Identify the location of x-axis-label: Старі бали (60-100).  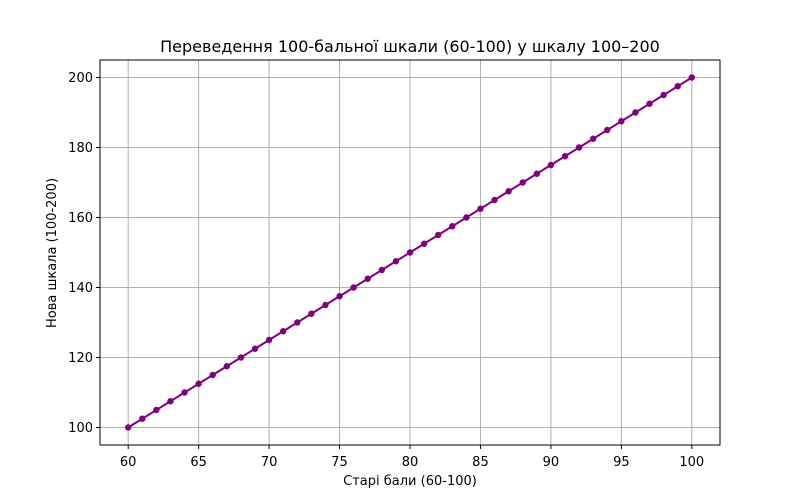
(410, 481).